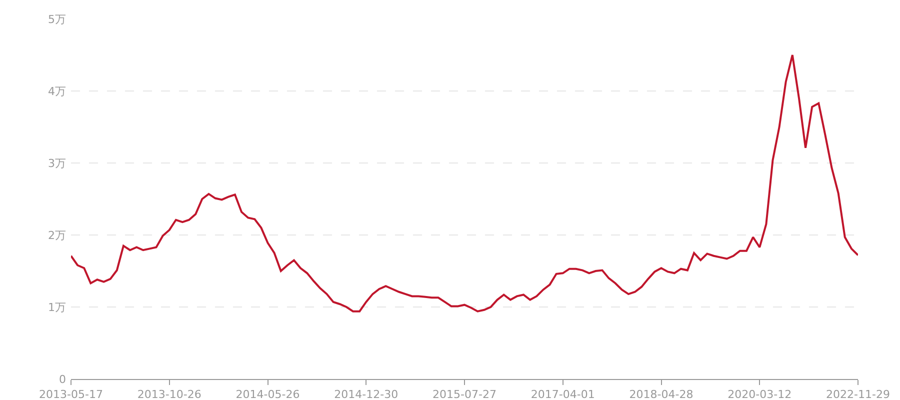  I want to click on x-tick-label: 2018-04-28, so click(661, 394).